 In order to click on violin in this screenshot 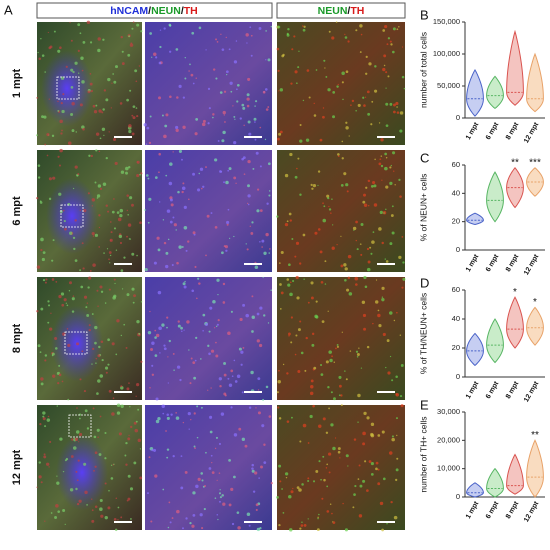, I will do `click(535, 468)`.